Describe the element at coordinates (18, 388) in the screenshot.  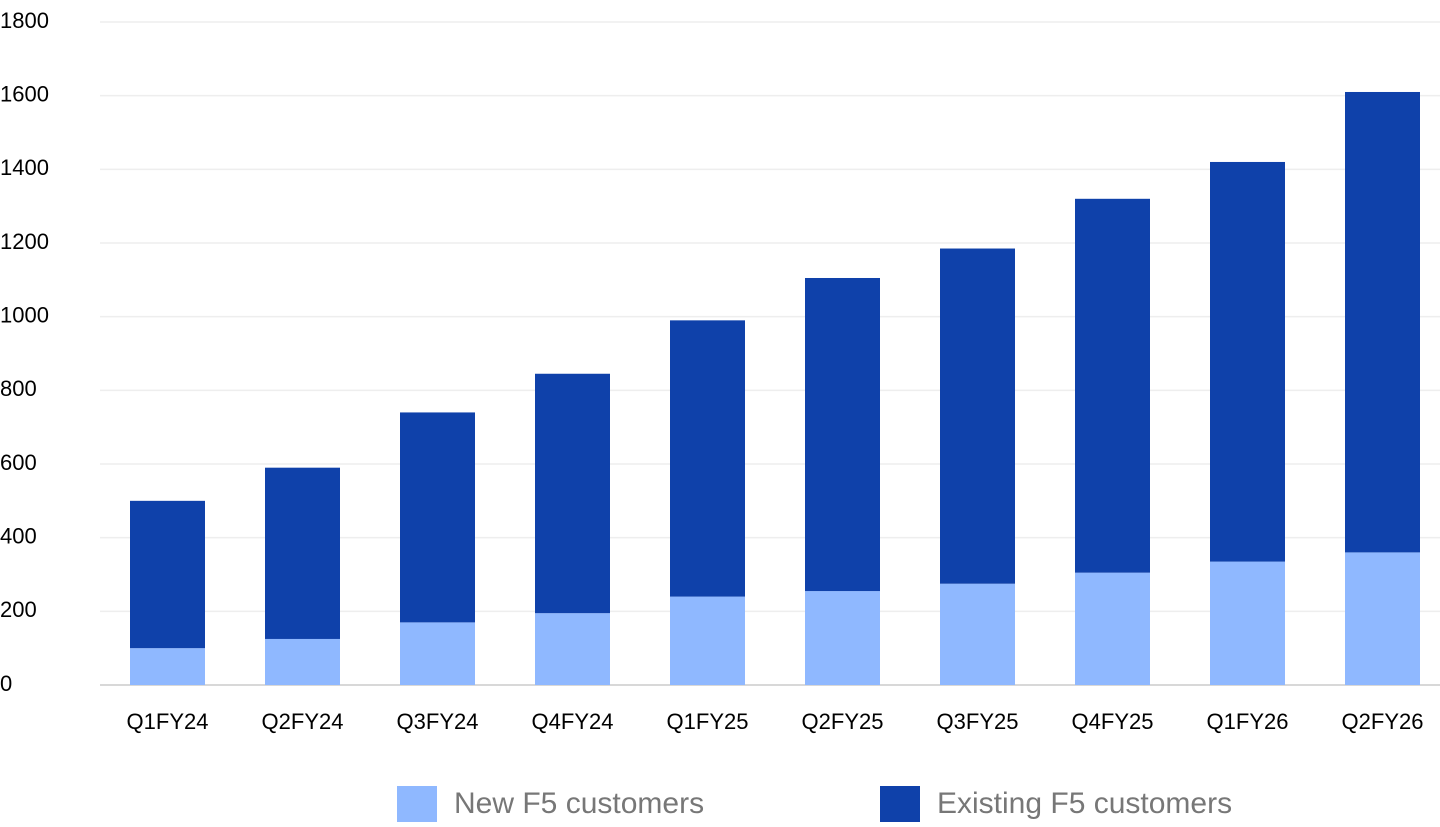
I see `y-tick-label: 800` at that location.